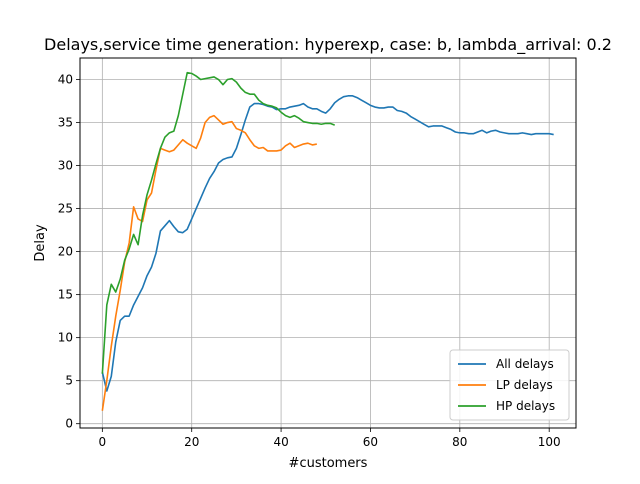 Image resolution: width=640 pixels, height=484 pixels. What do you see at coordinates (459, 442) in the screenshot?
I see `x-tick-label: 80` at bounding box center [459, 442].